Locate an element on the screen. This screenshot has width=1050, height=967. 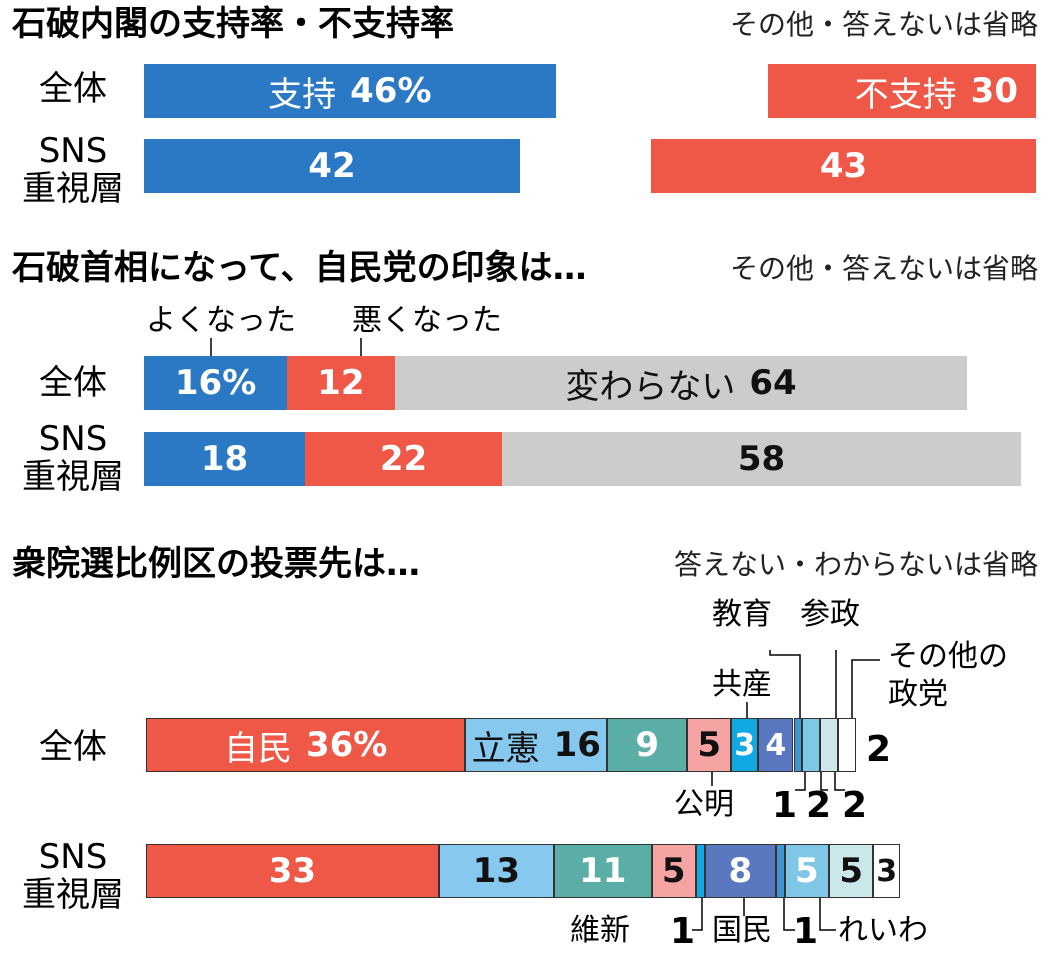
vote-4-bar-0-value: 3 is located at coordinates (745, 745).